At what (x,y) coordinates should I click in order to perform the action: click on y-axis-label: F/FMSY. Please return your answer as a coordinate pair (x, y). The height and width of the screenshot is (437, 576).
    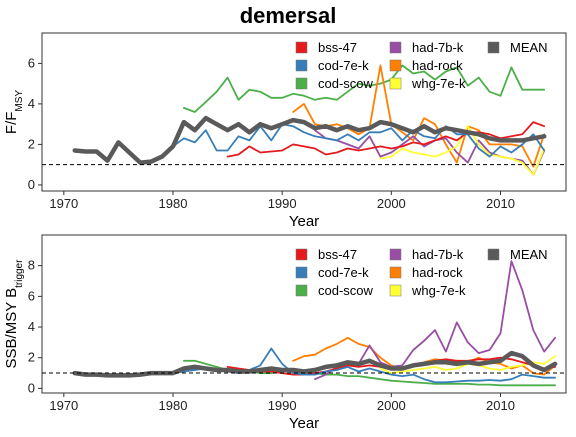
    Looking at the image, I should click on (14, 112).